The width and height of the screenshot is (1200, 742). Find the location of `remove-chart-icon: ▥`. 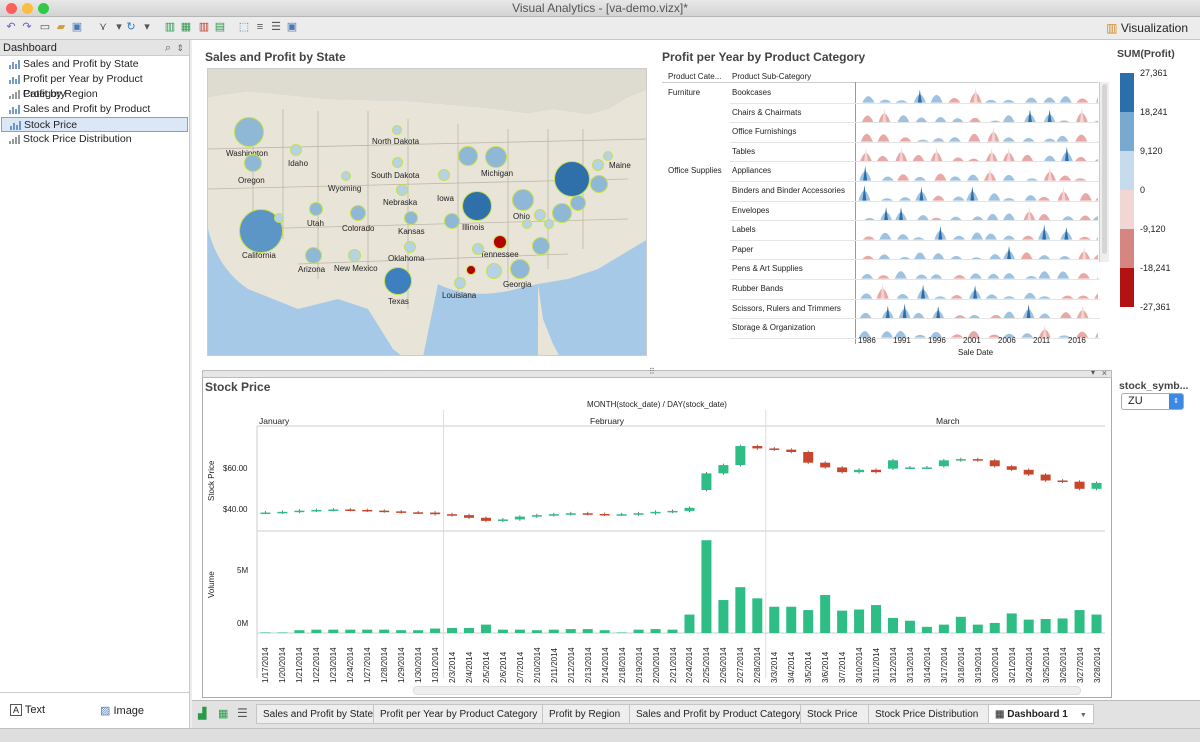

remove-chart-icon: ▥ is located at coordinates (204, 27).